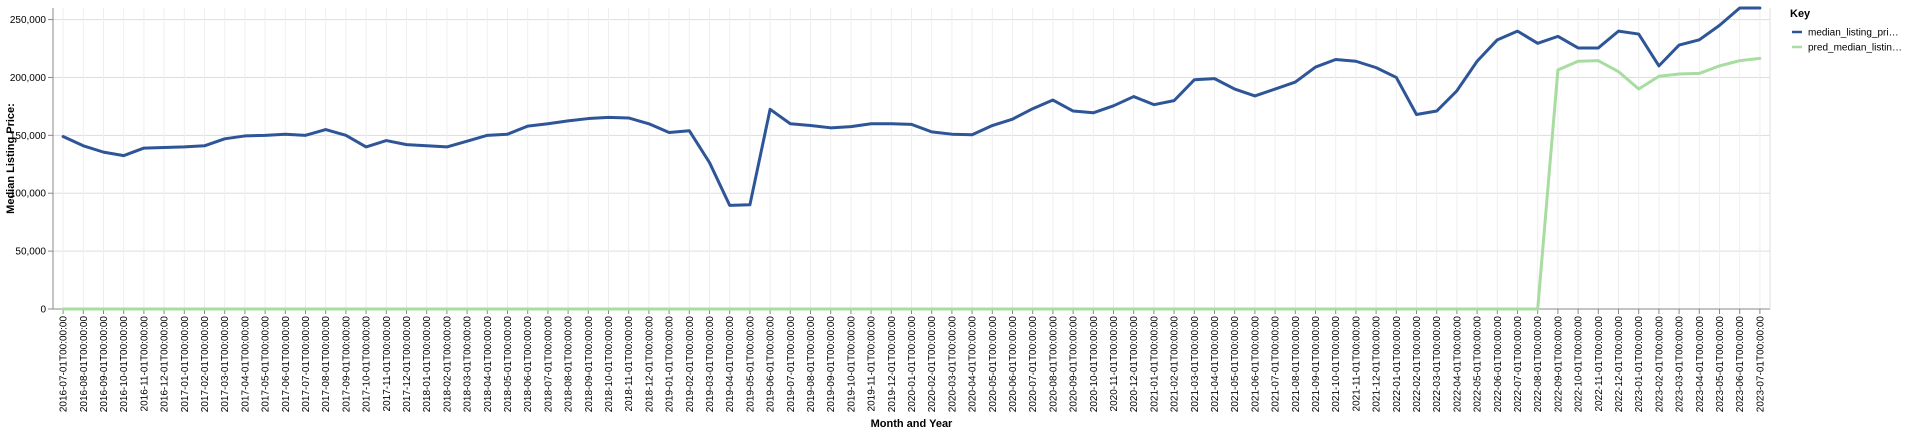 This screenshot has height=437, width=1920. What do you see at coordinates (11, 158) in the screenshot?
I see `y-axis-title: Median Listing Price:` at bounding box center [11, 158].